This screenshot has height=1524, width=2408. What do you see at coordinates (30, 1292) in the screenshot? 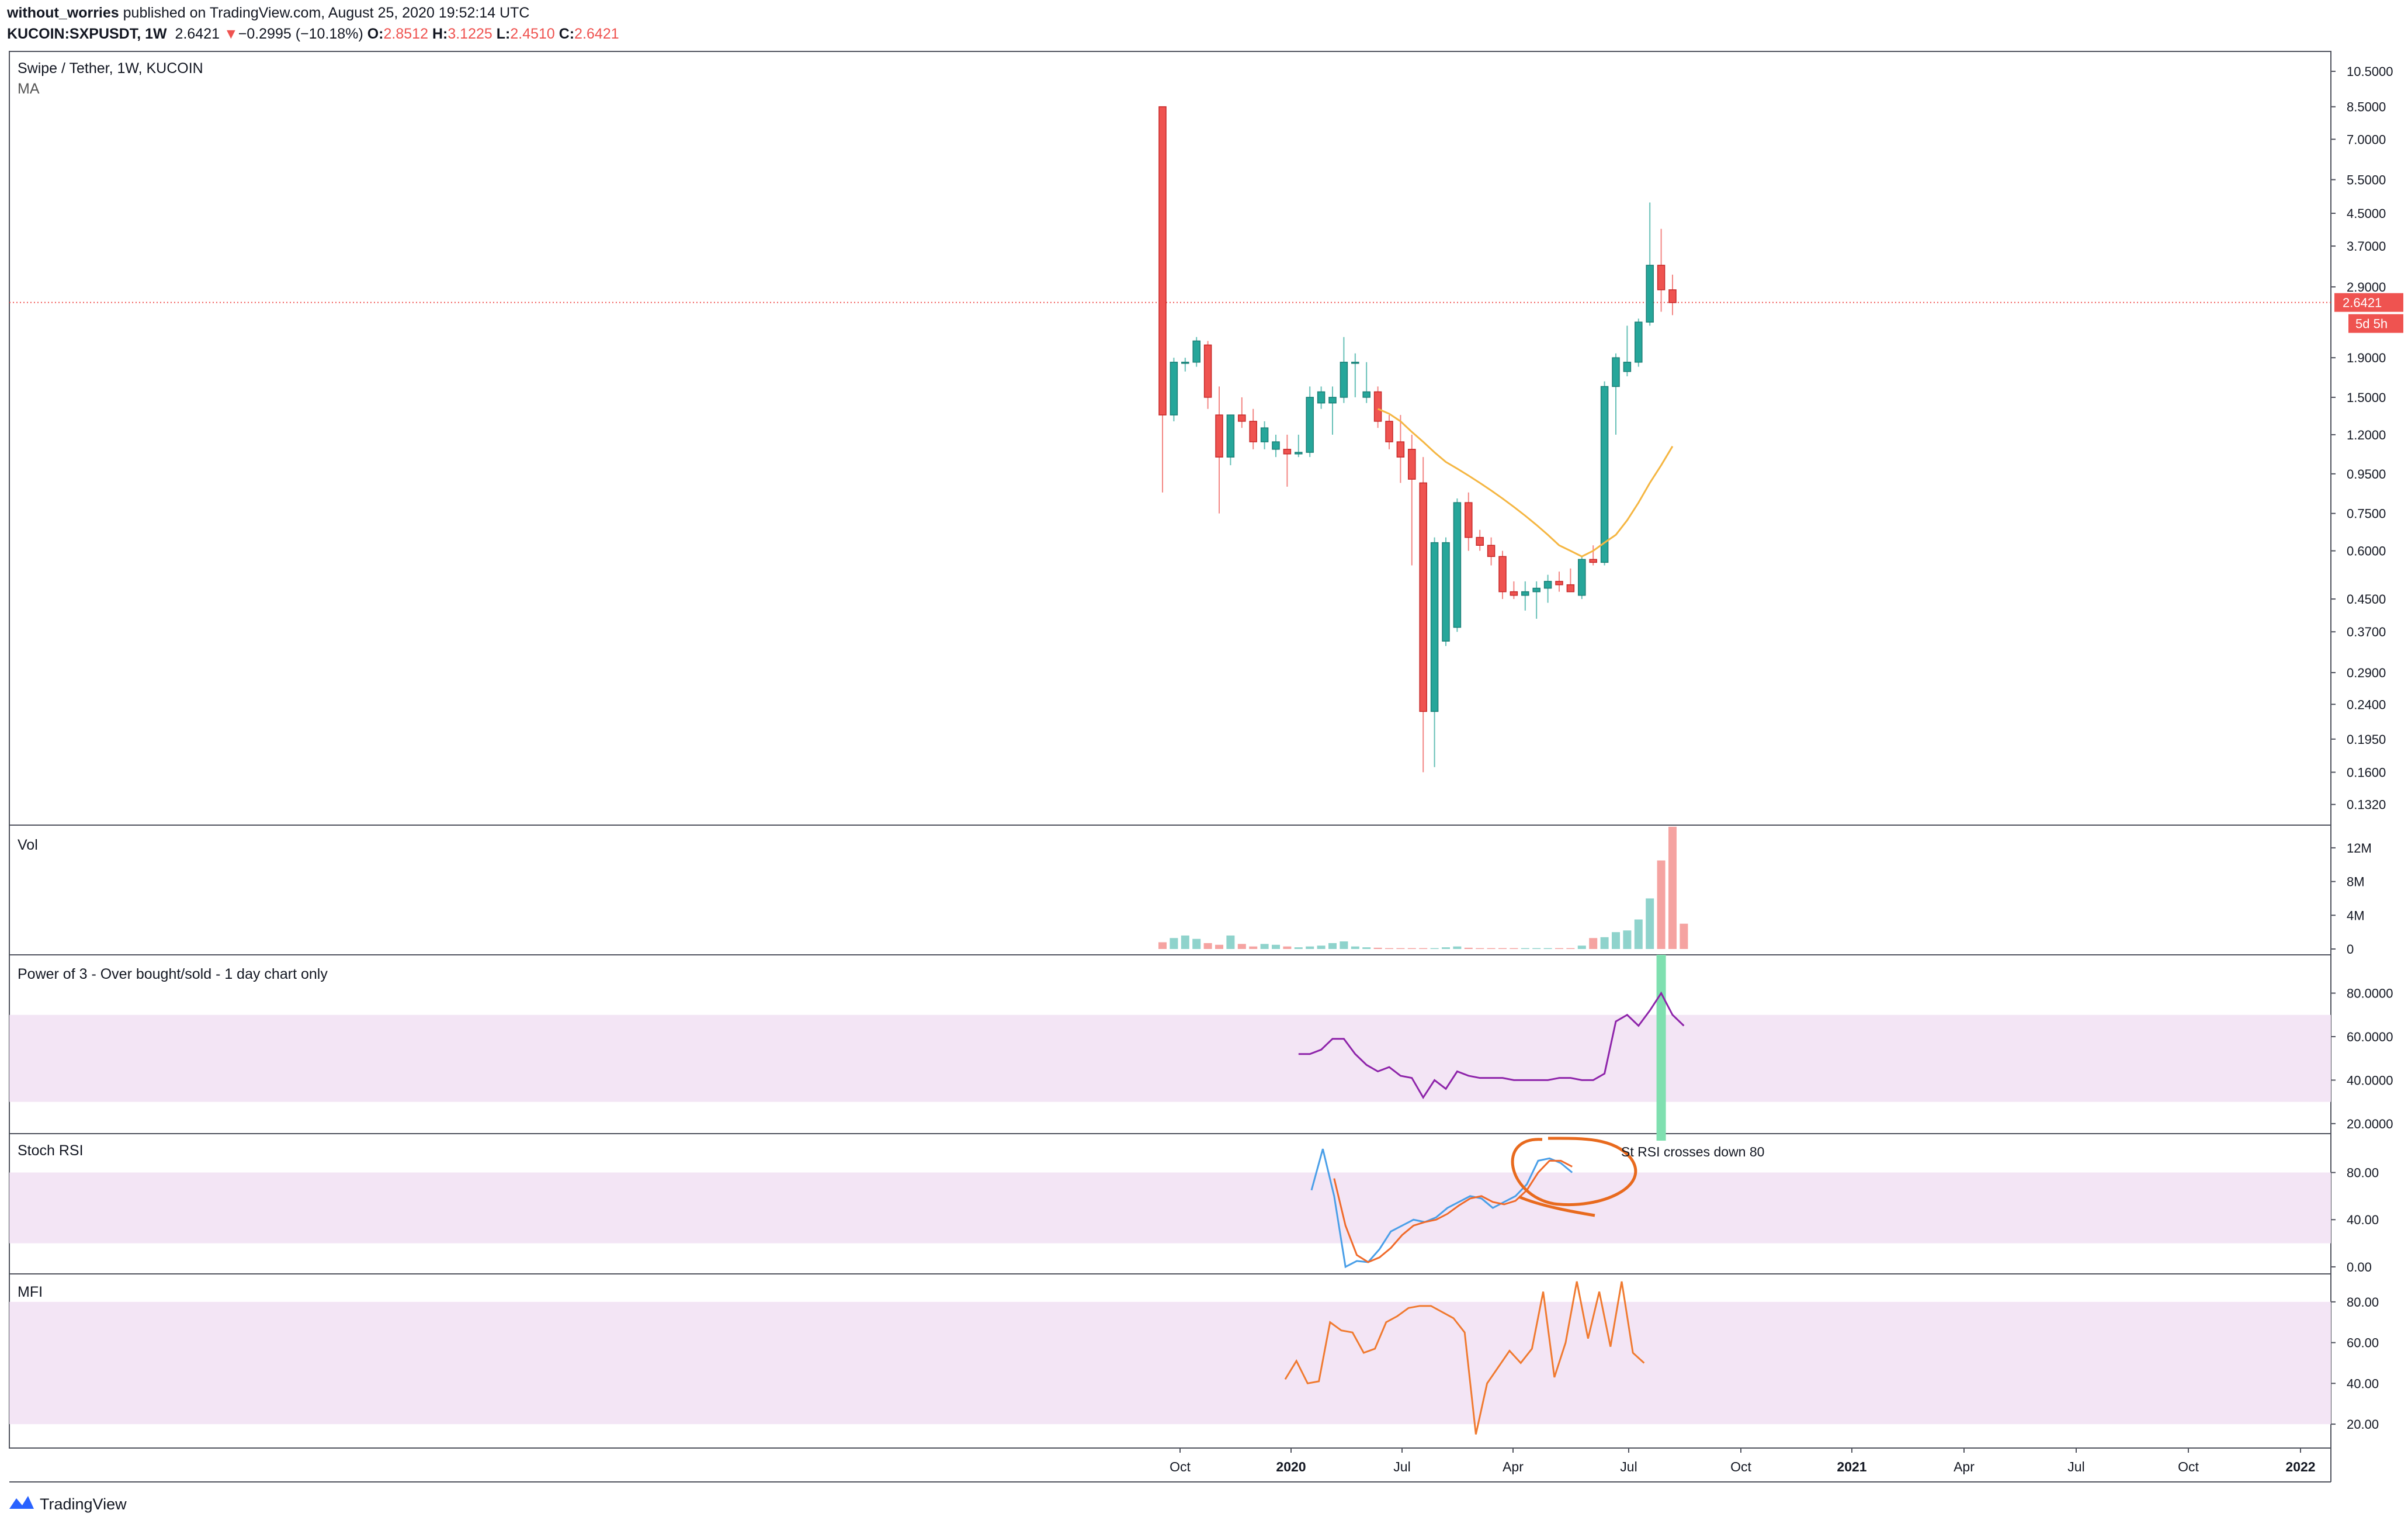
I see `mfi-pane-title: MFI` at bounding box center [30, 1292].